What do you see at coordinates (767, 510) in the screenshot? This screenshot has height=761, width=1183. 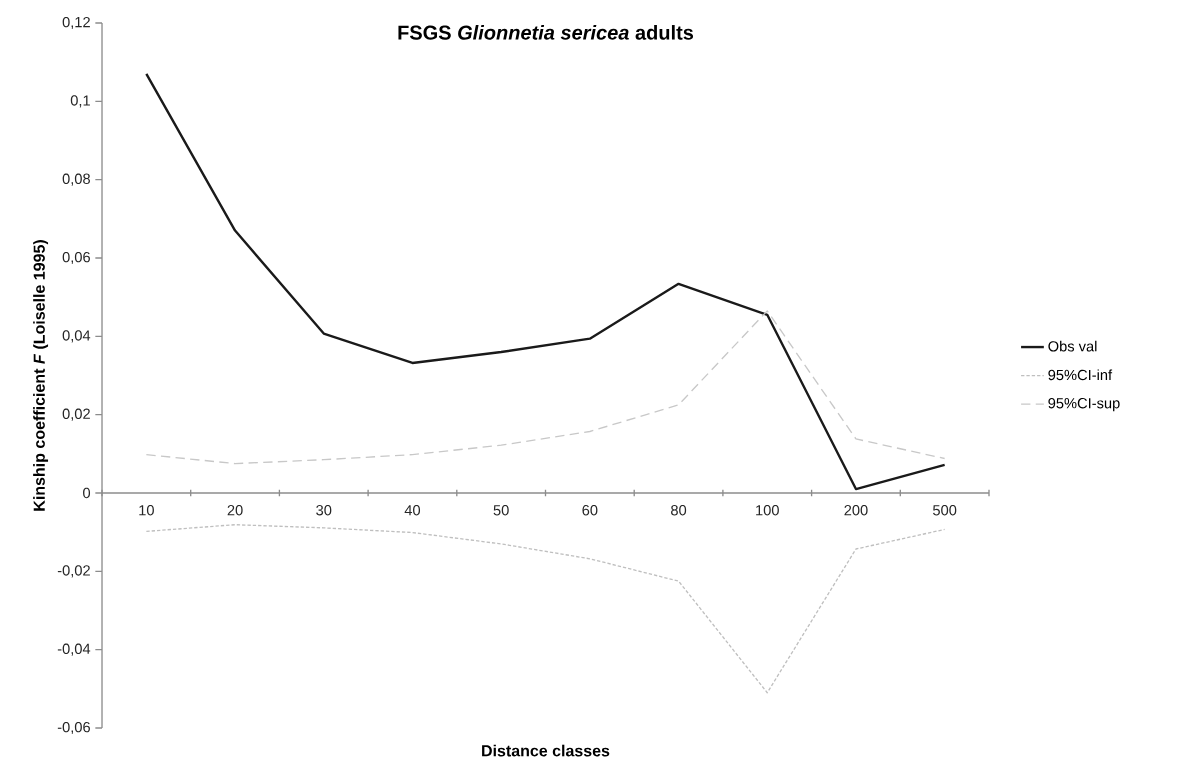 I see `x-tick-label: 100` at bounding box center [767, 510].